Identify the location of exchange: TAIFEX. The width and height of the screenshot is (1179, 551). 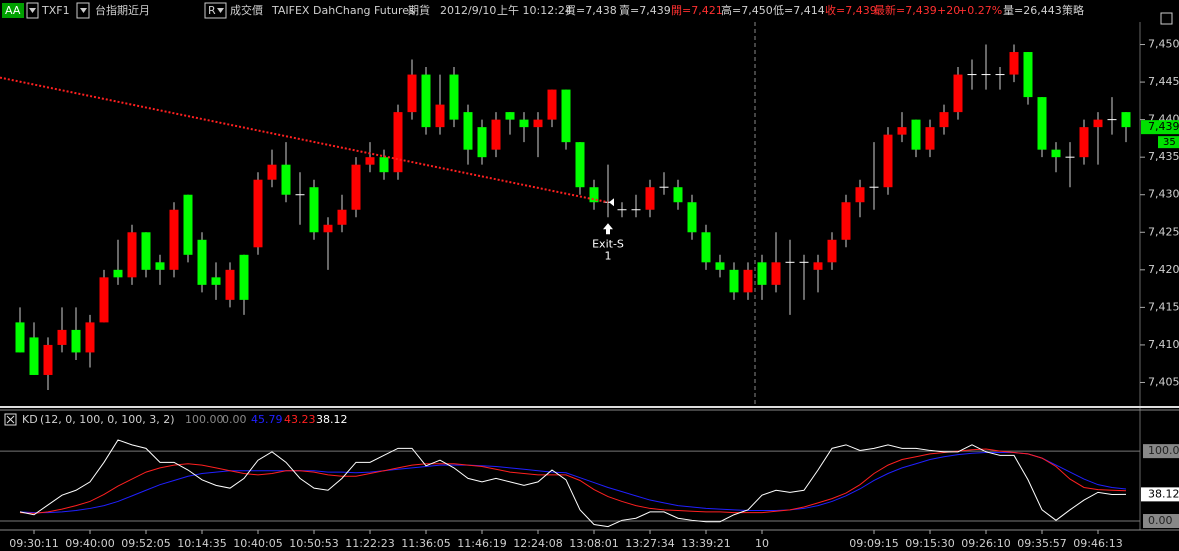
(290, 10).